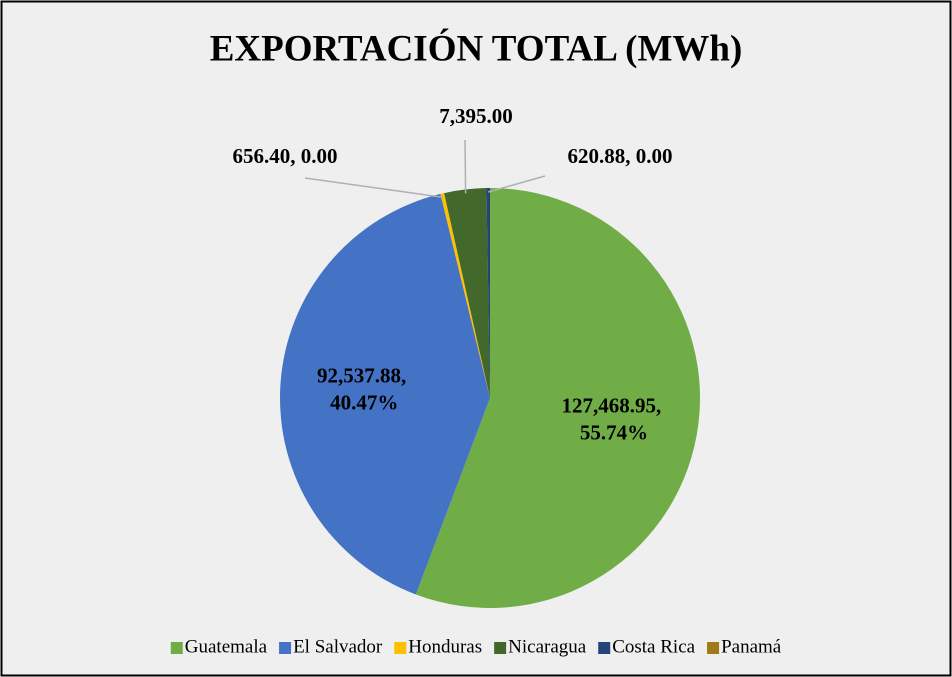 This screenshot has height=677, width=952. What do you see at coordinates (445, 646) in the screenshot?
I see `legend-label: Honduras` at bounding box center [445, 646].